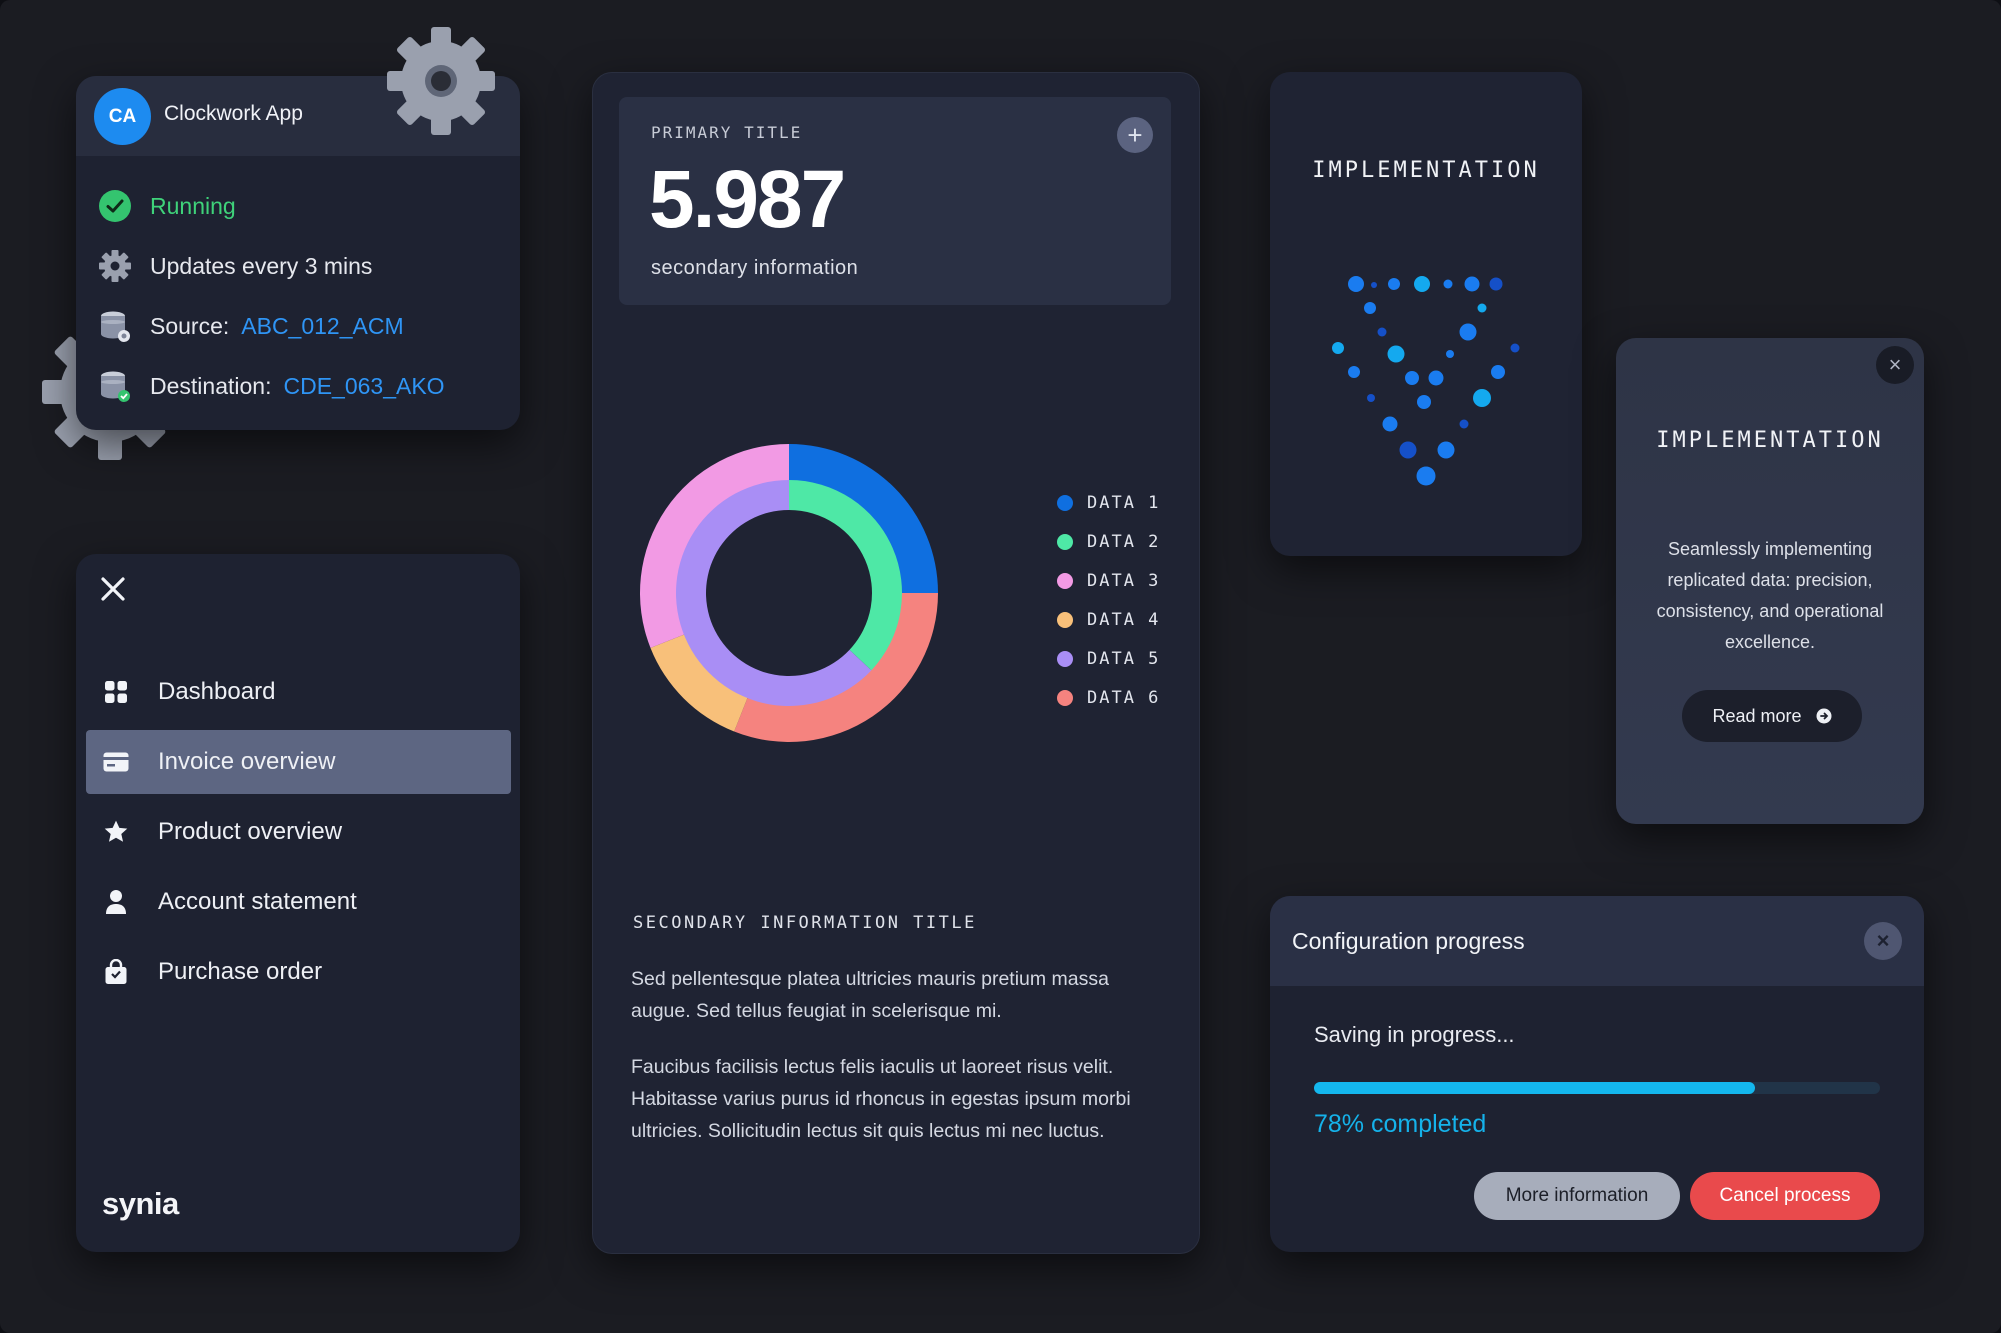 This screenshot has height=1333, width=2001. What do you see at coordinates (1124, 697) in the screenshot?
I see `legend-label: DATA 6` at bounding box center [1124, 697].